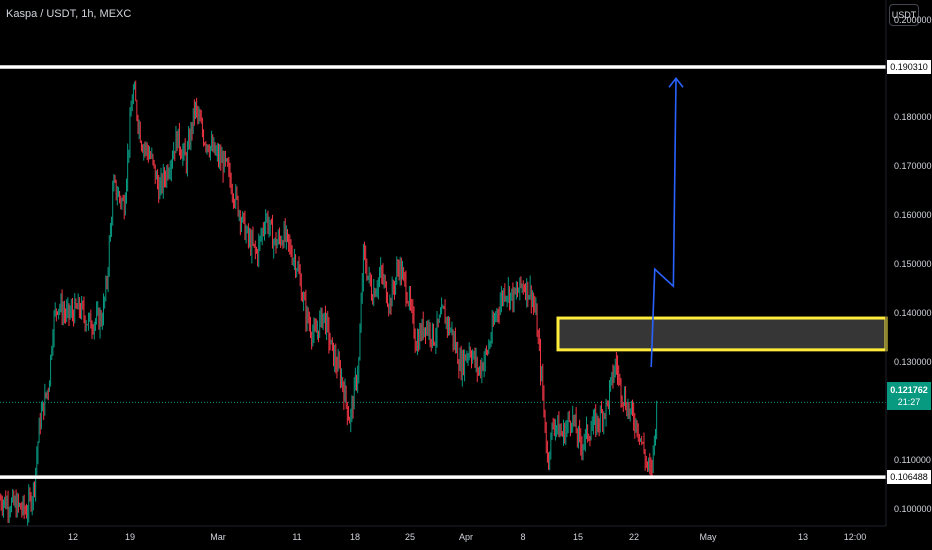 This screenshot has height=550, width=932. I want to click on level-price-badge: 0.106488, so click(909, 477).